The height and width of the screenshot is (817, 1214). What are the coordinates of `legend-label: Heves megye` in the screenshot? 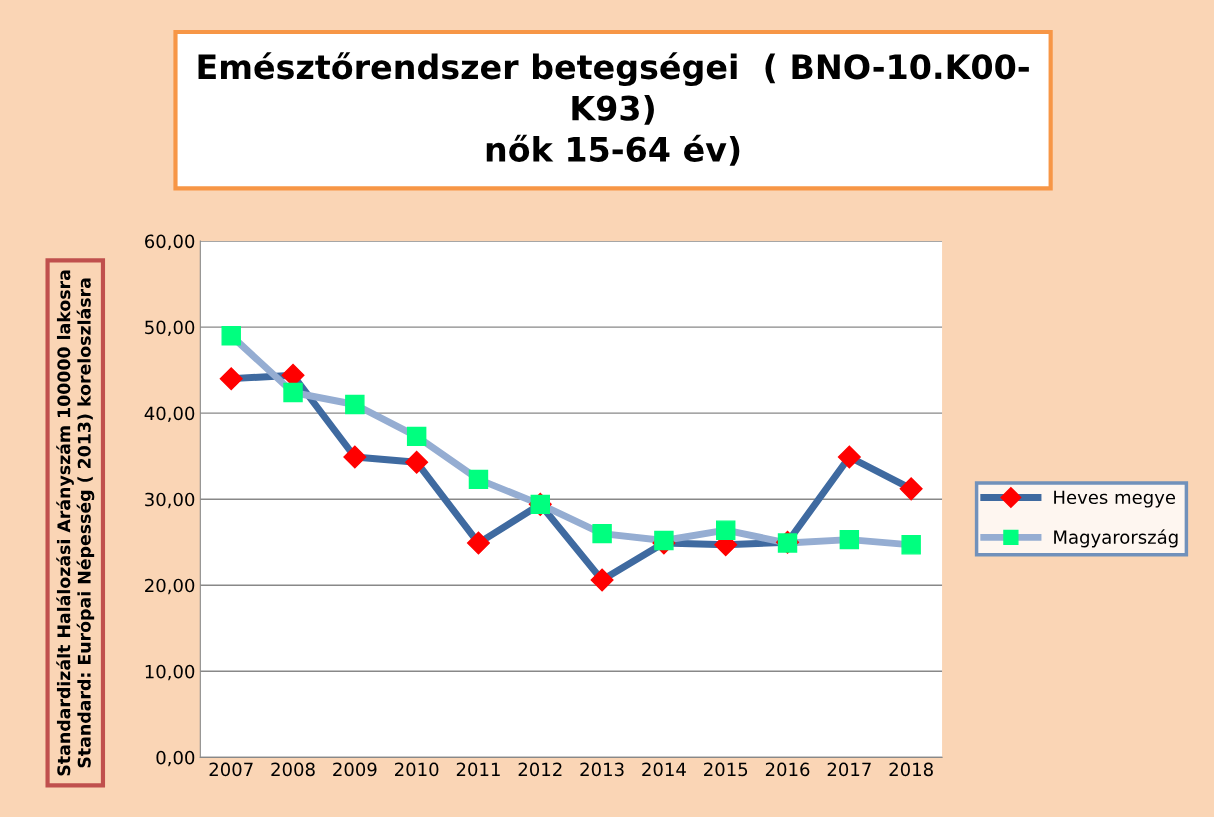 It's located at (1115, 499).